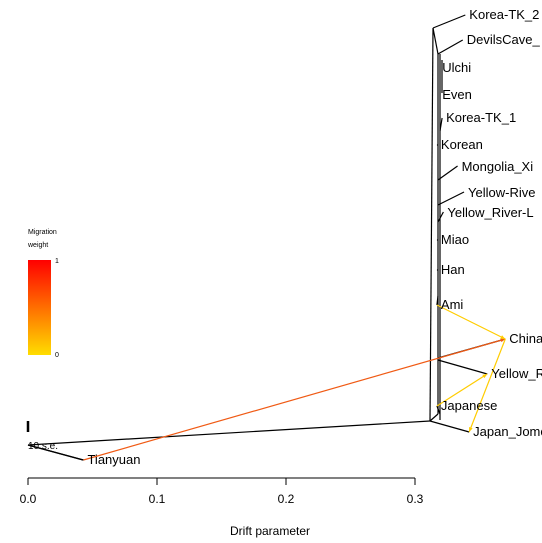 Image resolution: width=542 pixels, height=543 pixels. Describe the element at coordinates (39, 307) in the screenshot. I see `legend-color-bar` at that location.